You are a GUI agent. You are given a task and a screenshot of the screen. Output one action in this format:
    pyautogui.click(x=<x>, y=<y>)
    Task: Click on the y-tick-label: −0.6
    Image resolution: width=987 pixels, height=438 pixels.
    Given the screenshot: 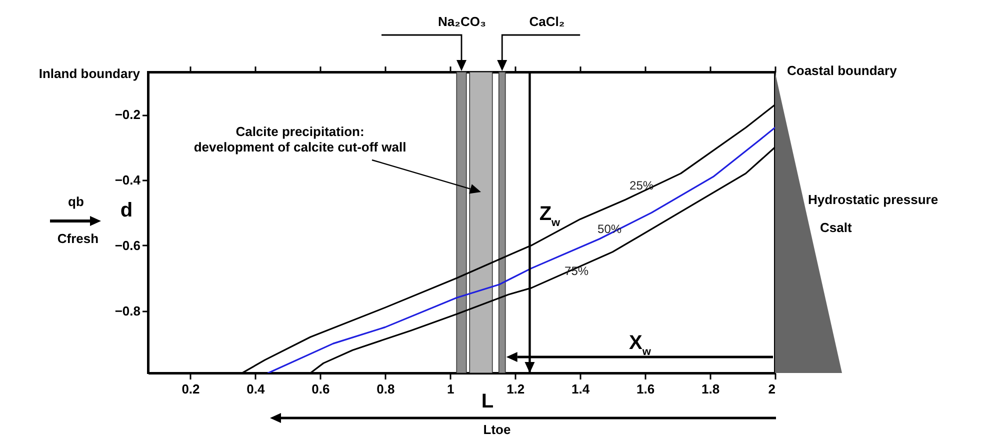 What is the action you would take?
    pyautogui.click(x=127, y=245)
    